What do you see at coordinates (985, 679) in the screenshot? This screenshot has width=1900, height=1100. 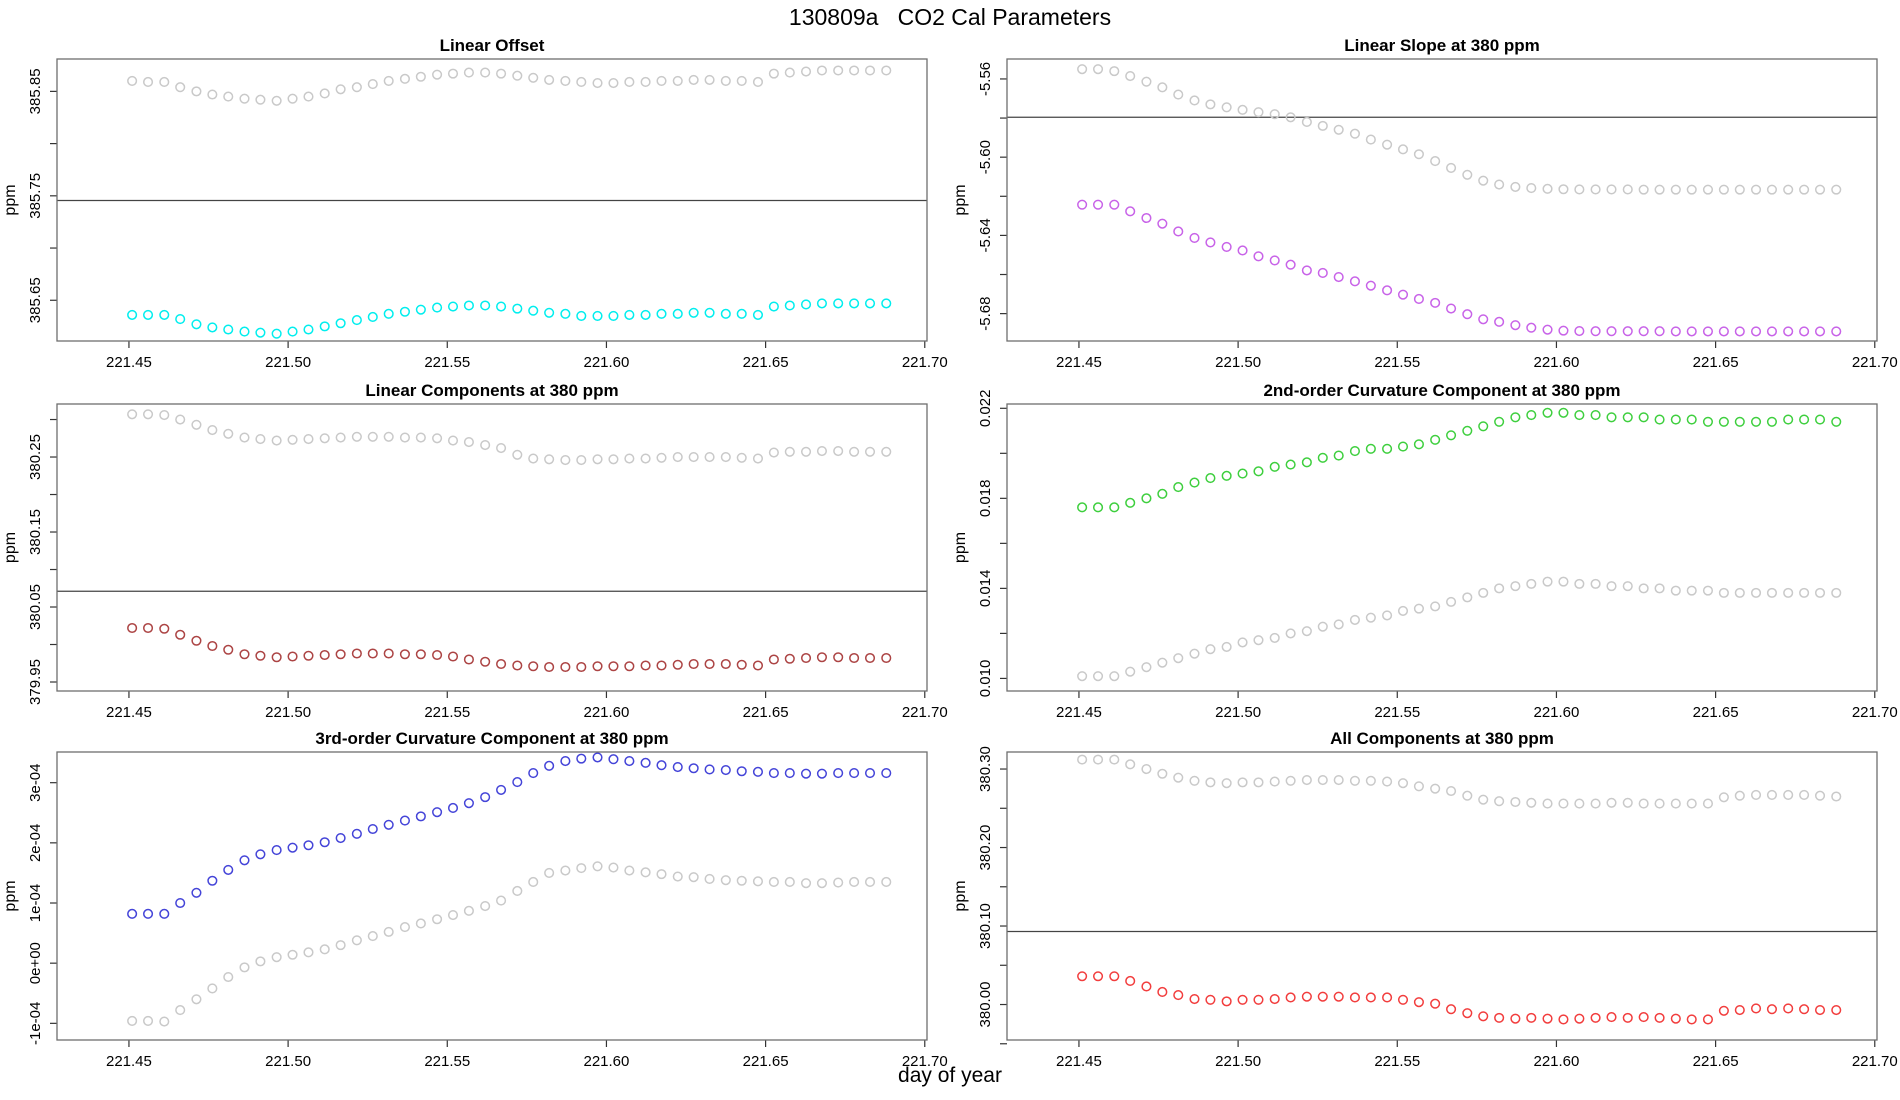 I see `y-tick-label: 0.010` at bounding box center [985, 679].